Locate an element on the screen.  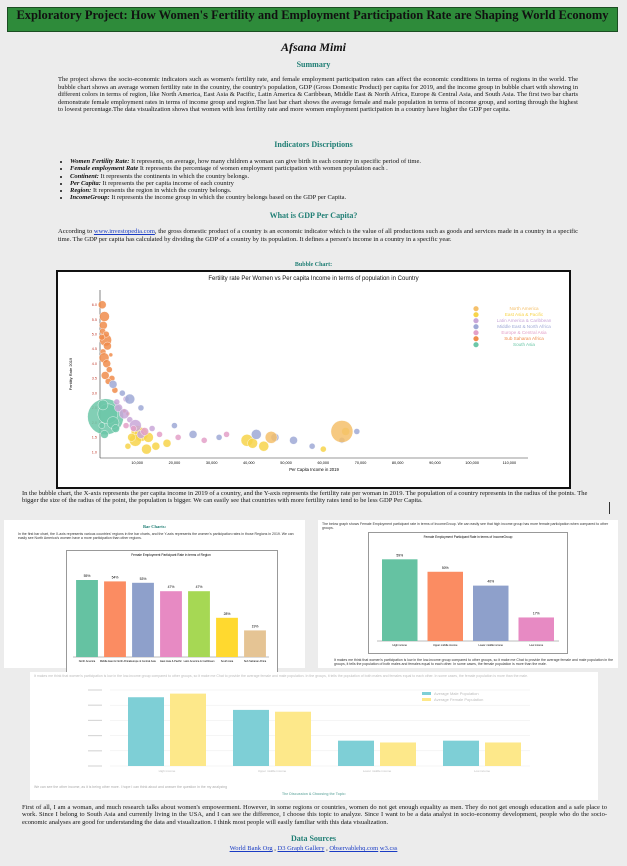
legend-label: North America is located at coordinates (524, 308).